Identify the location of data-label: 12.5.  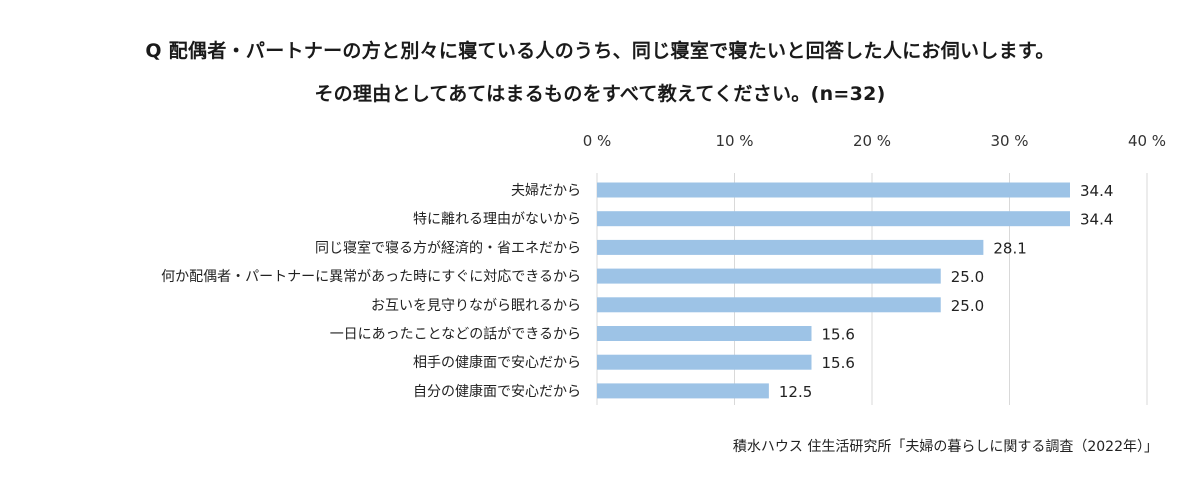
(795, 392).